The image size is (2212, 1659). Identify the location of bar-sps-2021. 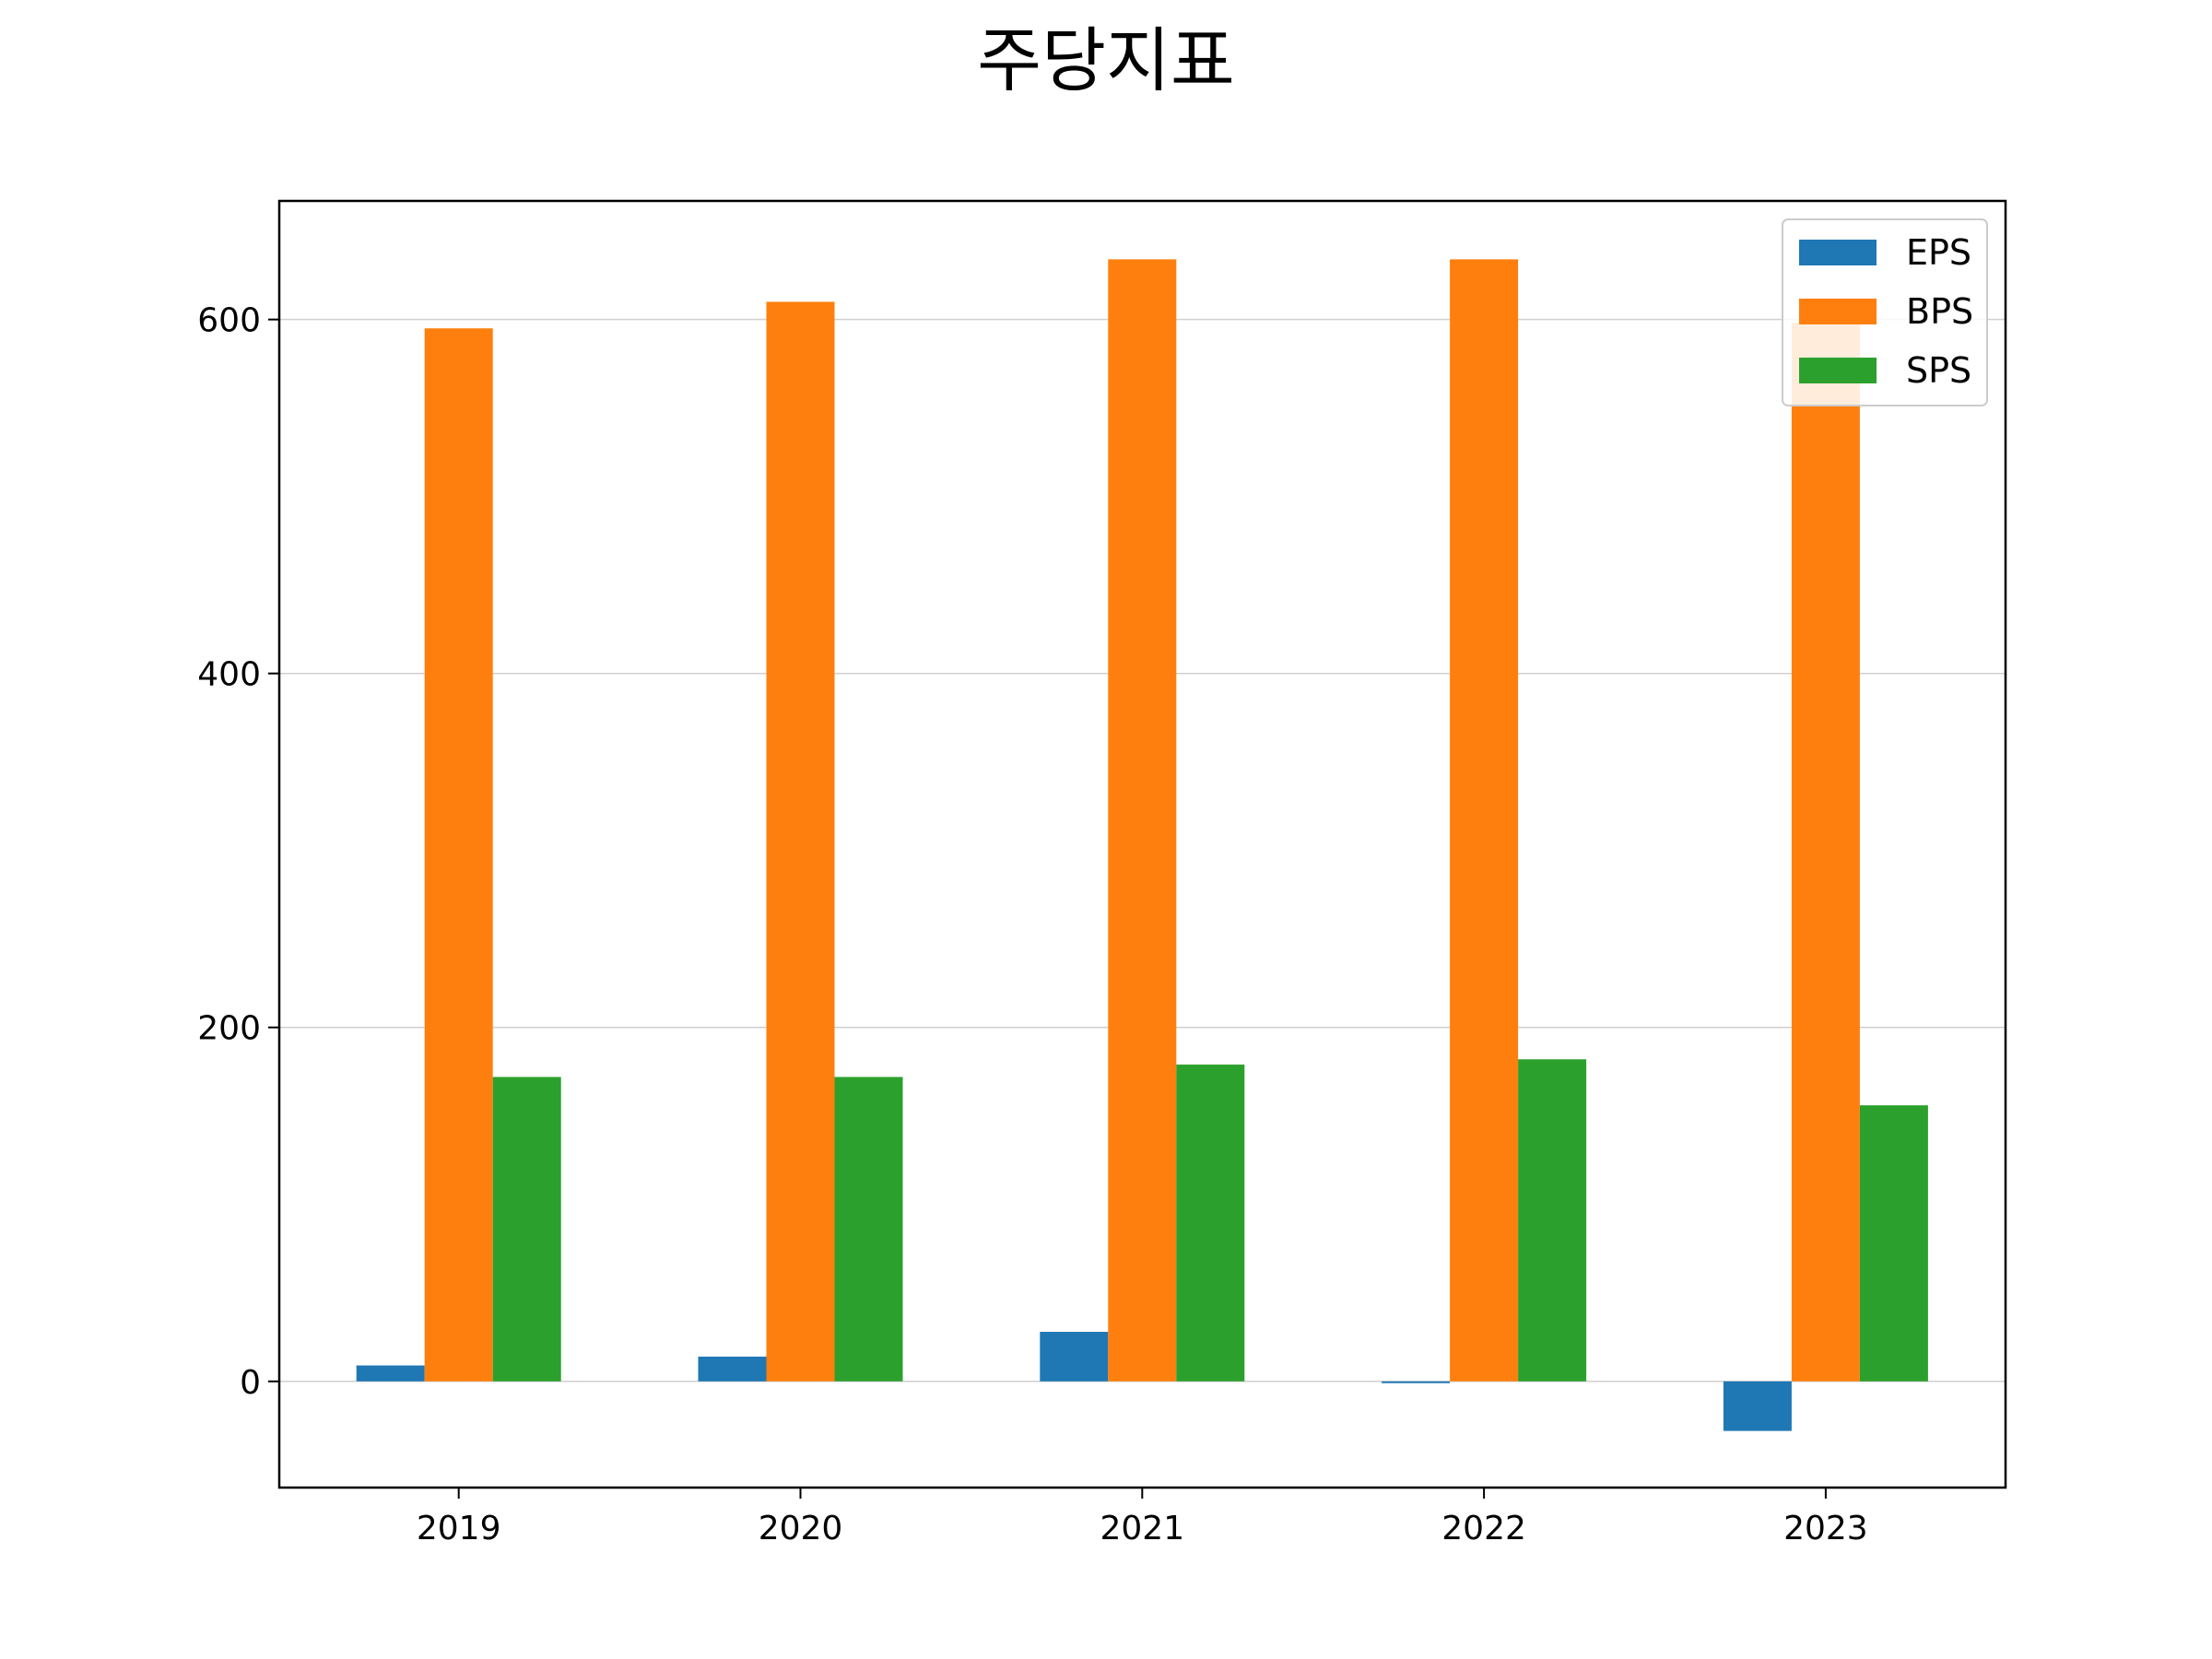
(1210, 1223).